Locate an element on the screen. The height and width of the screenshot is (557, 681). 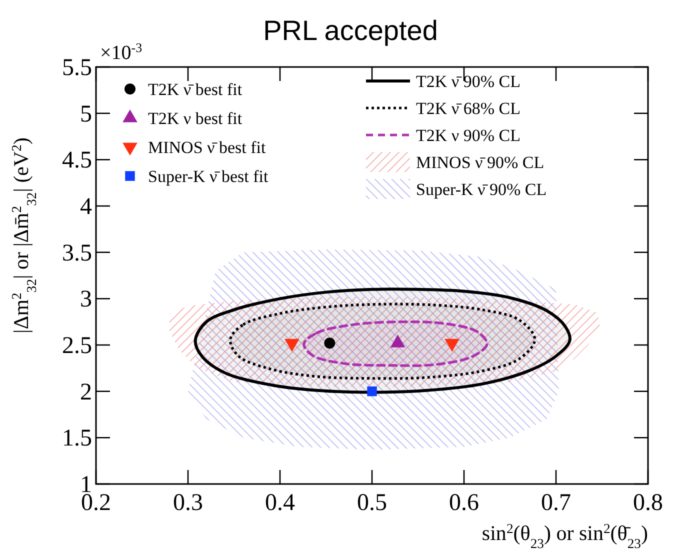
legend-label: T2K ν̄ 68% CL is located at coordinates (468, 108).